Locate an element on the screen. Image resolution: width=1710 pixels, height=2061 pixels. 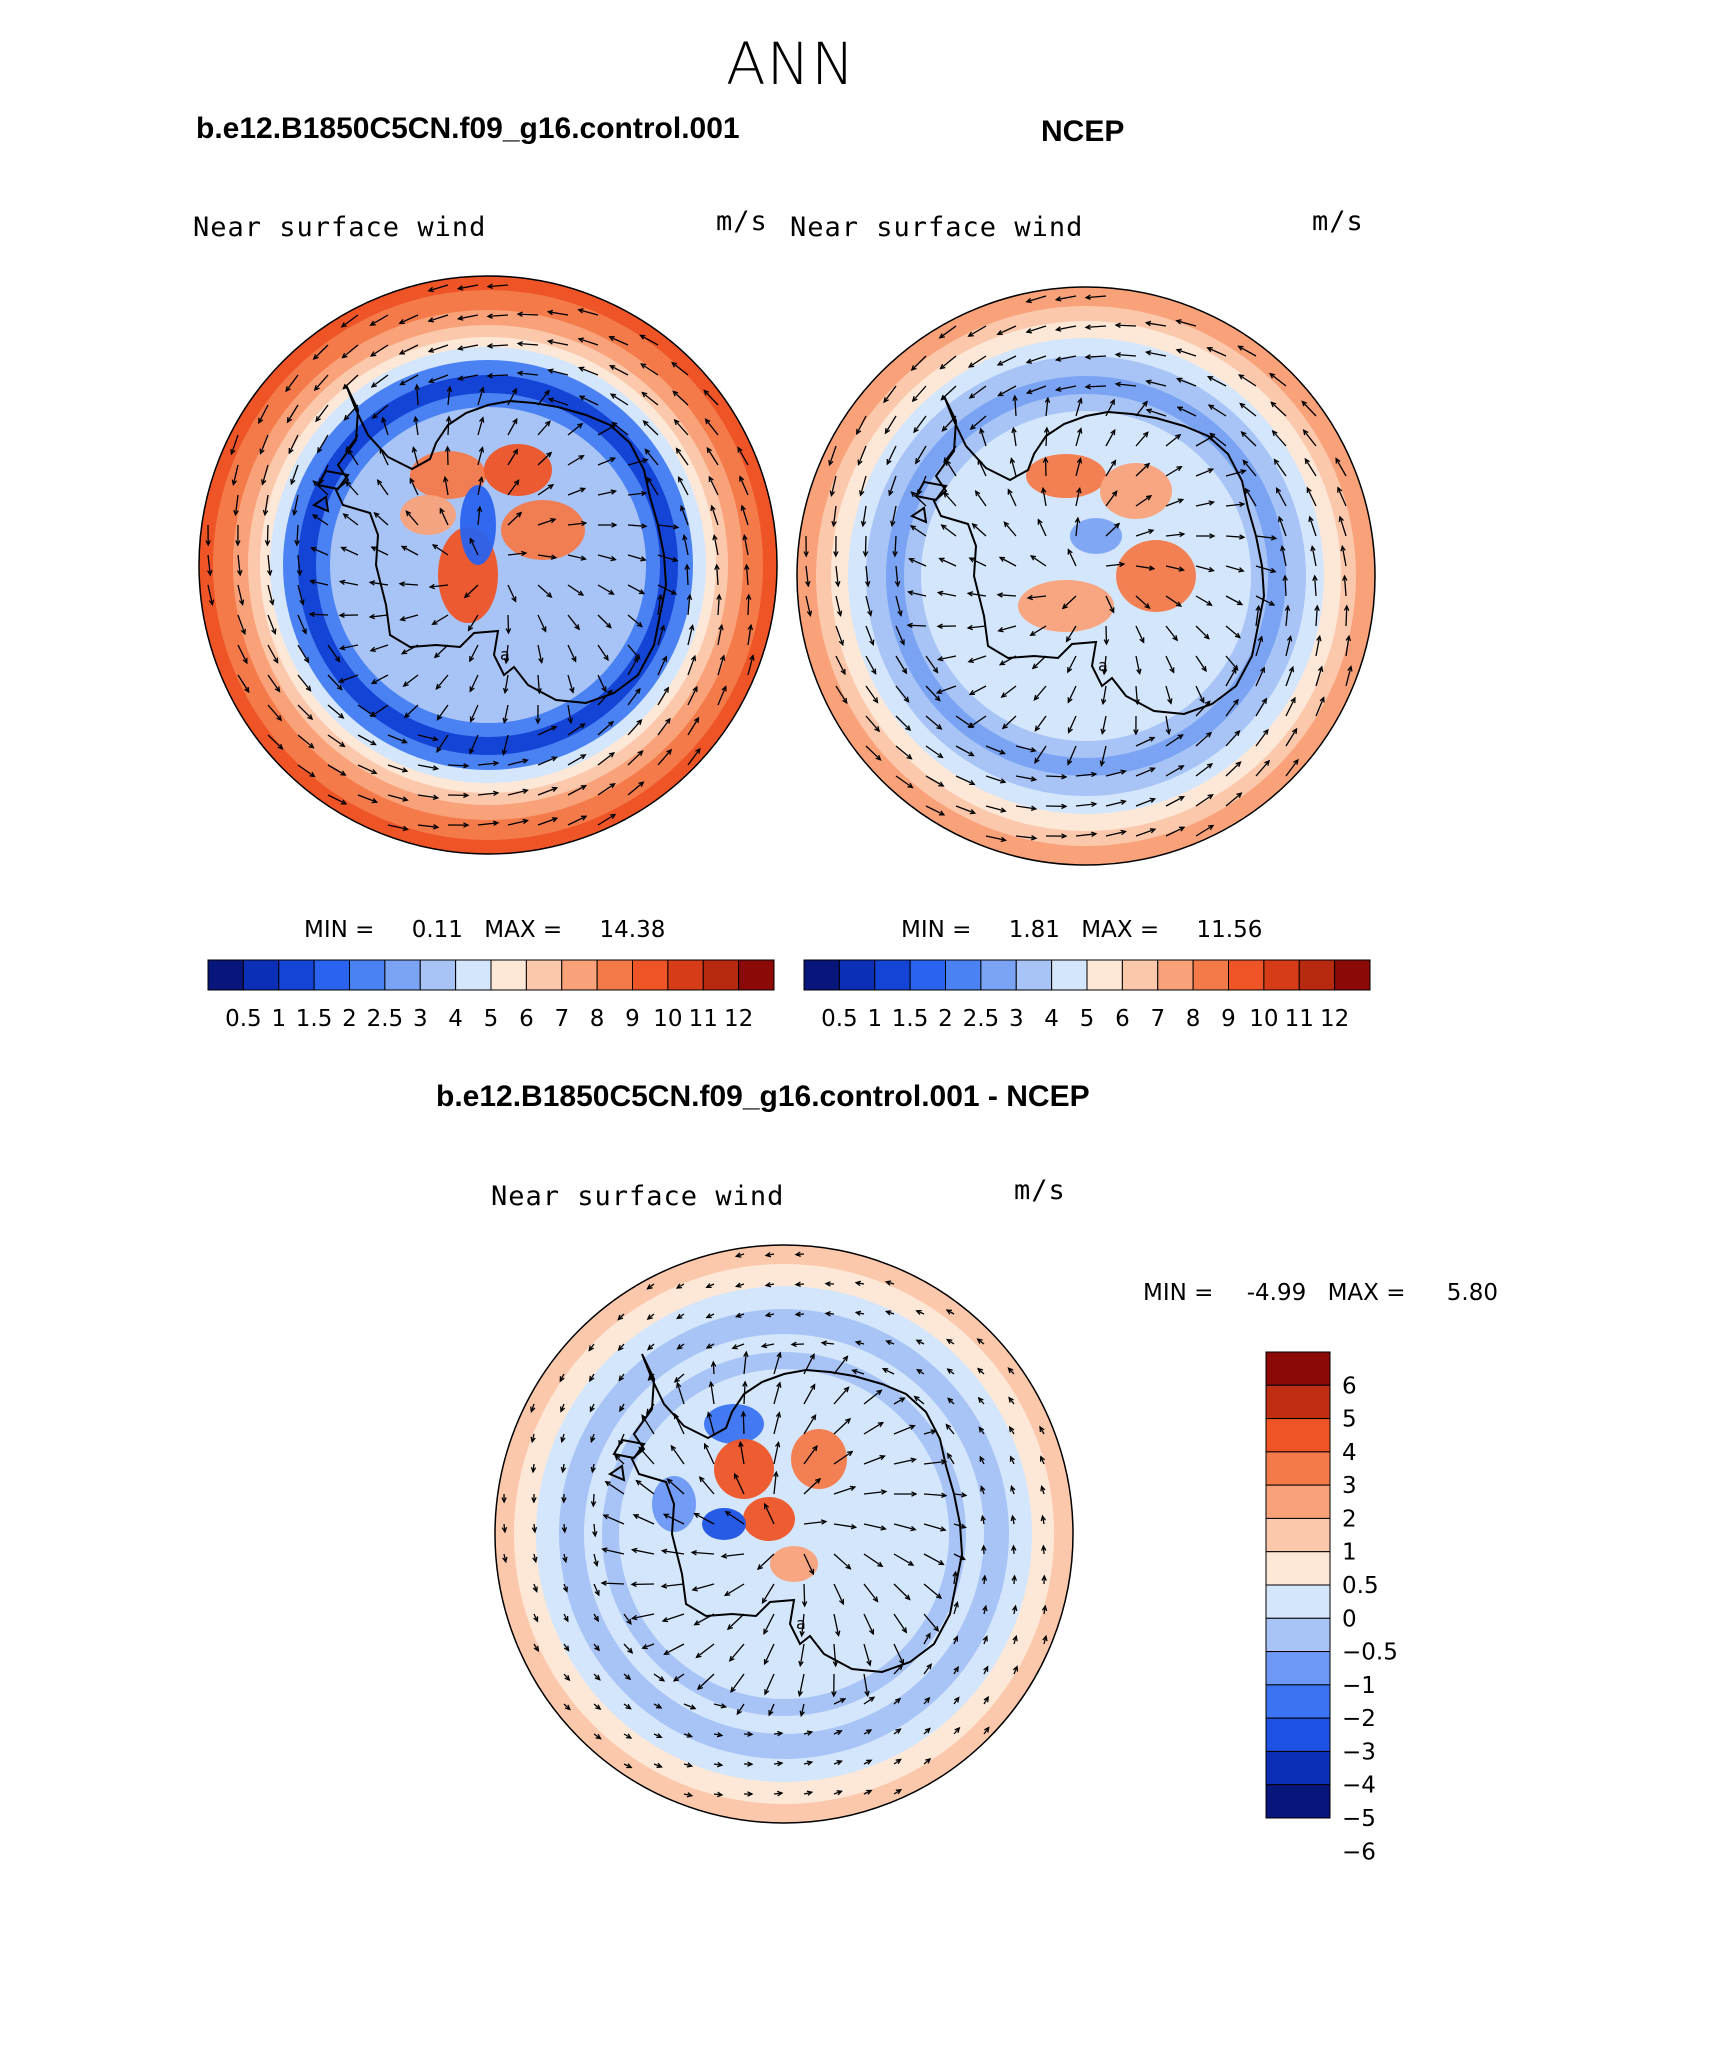
panel2-map: a is located at coordinates (1086, 576).